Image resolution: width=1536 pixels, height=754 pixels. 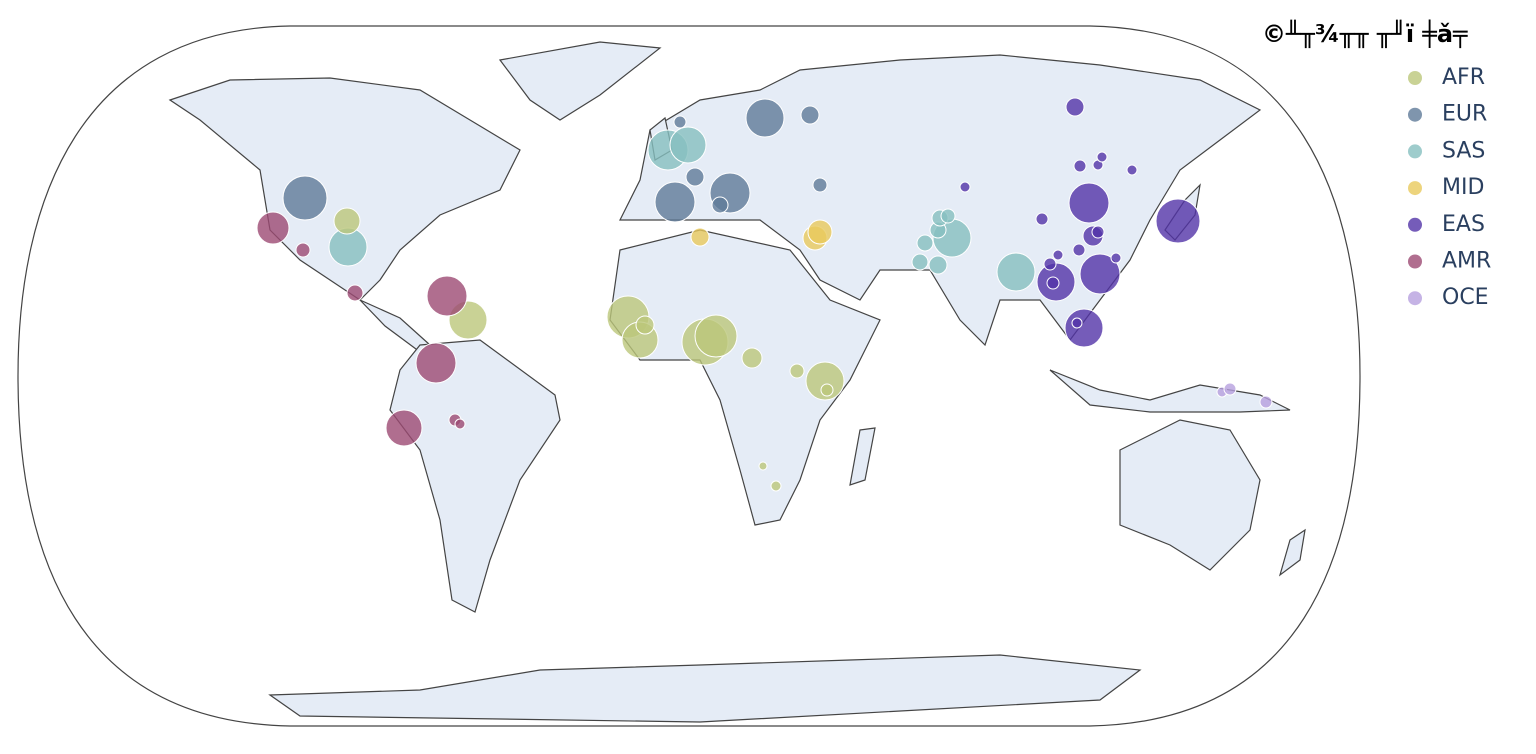 I want to click on north-america, so click(x=344, y=189).